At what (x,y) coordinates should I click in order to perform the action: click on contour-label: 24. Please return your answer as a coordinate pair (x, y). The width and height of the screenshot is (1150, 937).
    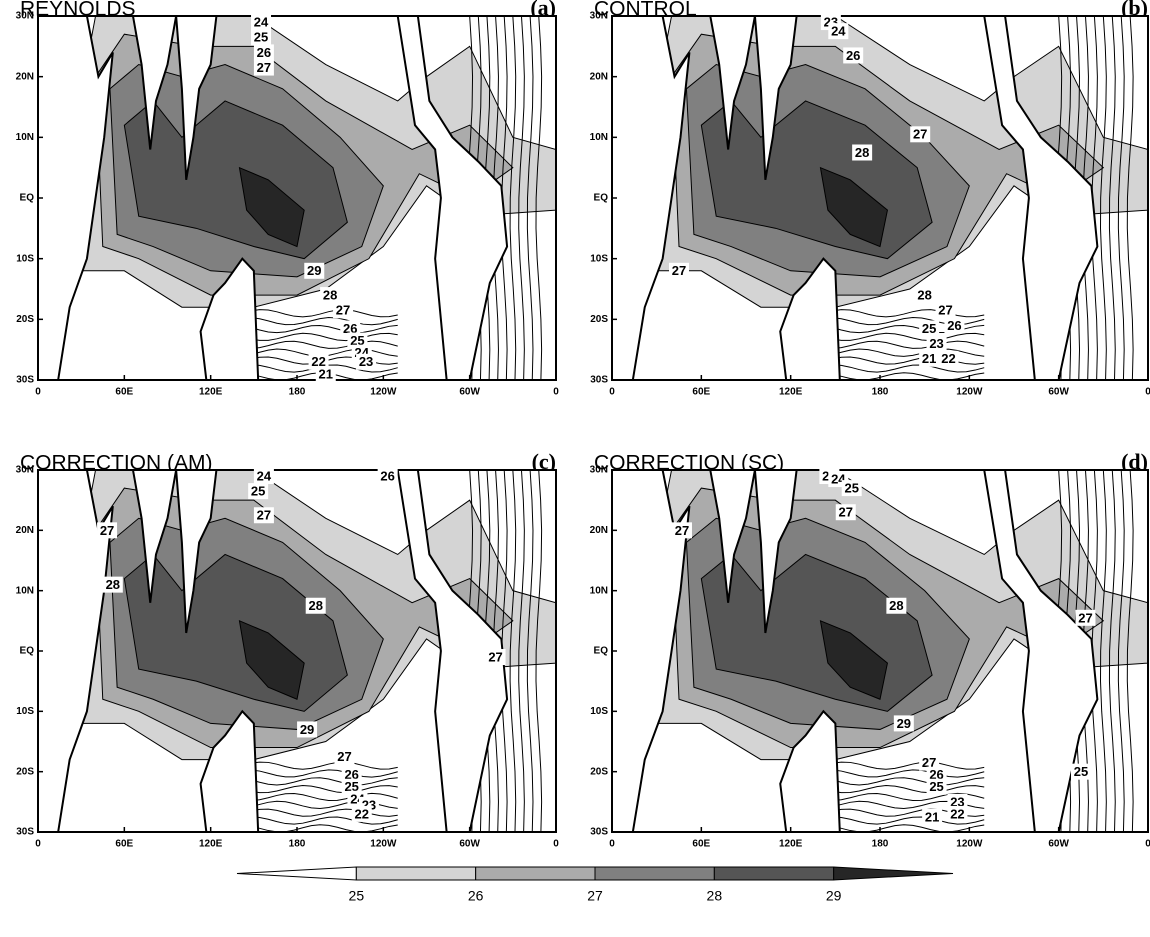
    Looking at the image, I should click on (838, 31).